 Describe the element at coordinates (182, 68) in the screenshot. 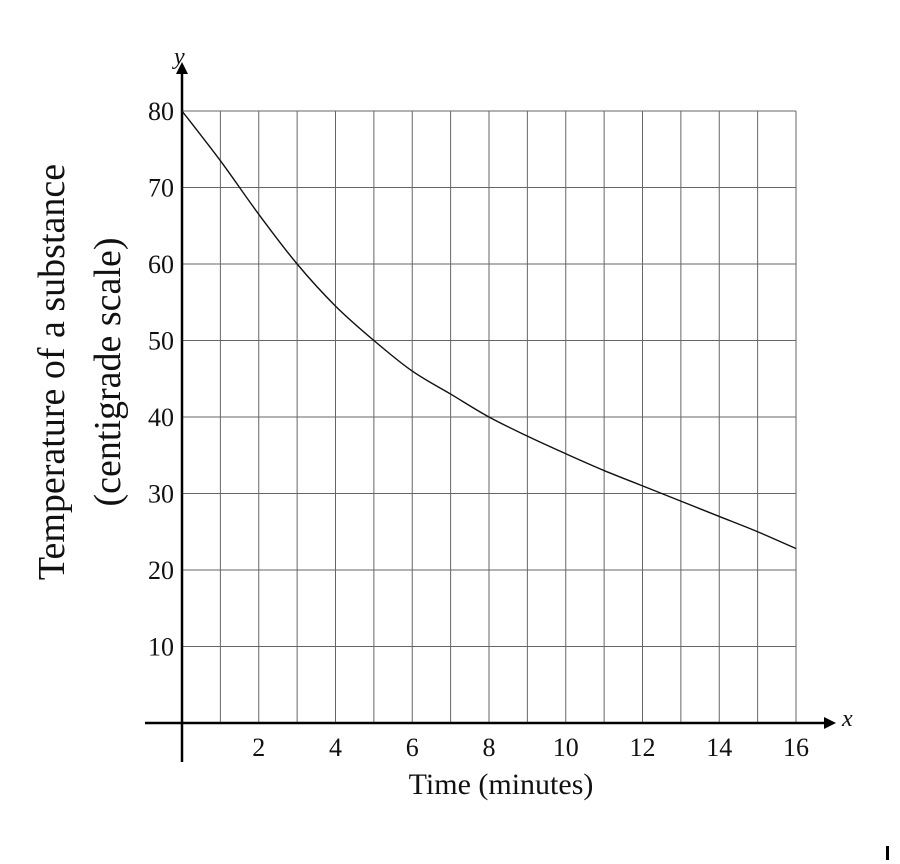

I see `y-axis-arrow-icon` at that location.